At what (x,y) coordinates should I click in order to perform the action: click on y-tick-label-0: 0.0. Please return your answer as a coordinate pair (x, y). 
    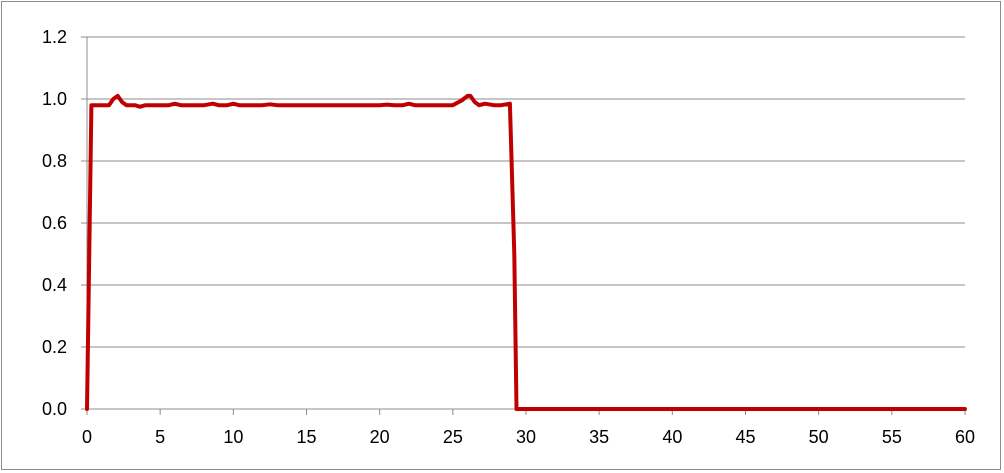
    Looking at the image, I should click on (54, 409).